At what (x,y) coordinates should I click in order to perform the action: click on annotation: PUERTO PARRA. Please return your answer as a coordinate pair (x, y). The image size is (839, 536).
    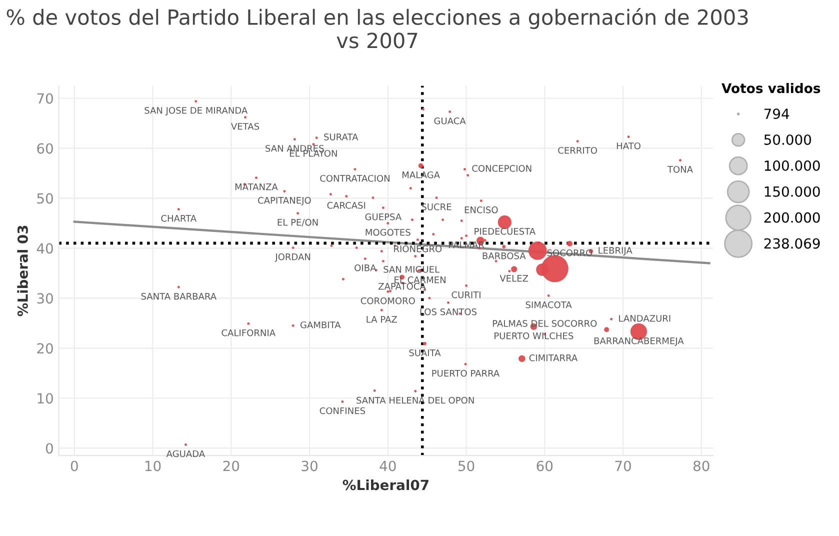
    Looking at the image, I should click on (466, 373).